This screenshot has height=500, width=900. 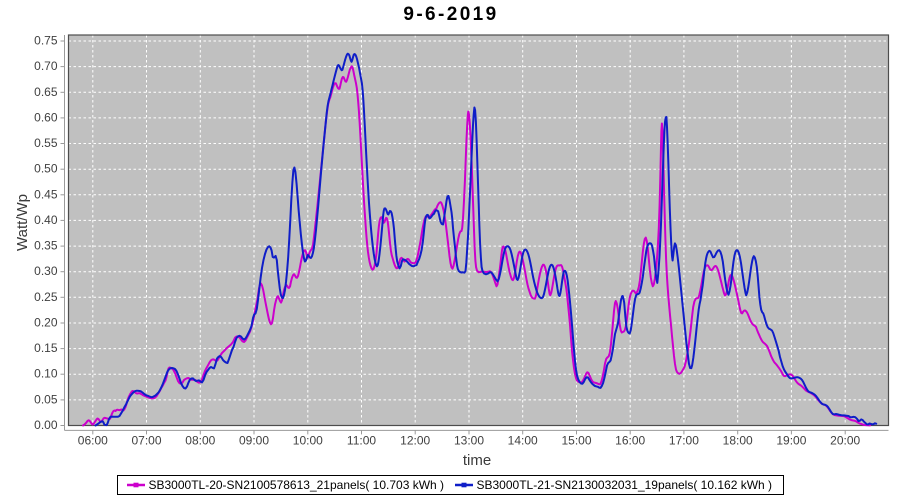 I want to click on svg-text: 0.40, so click(x=46, y=220).